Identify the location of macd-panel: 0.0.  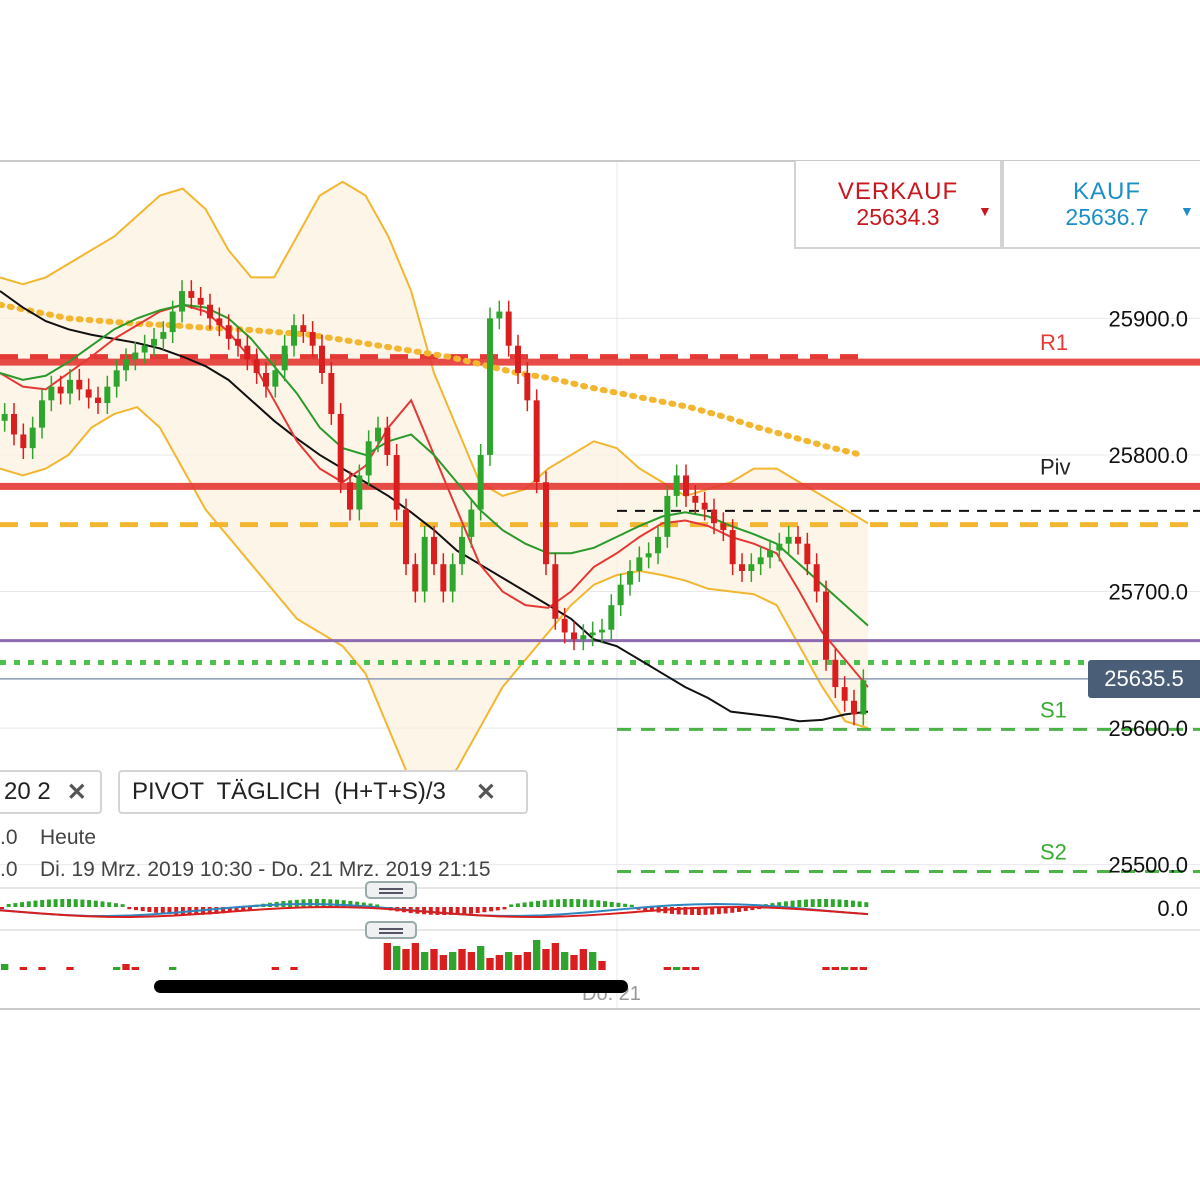
(600, 909).